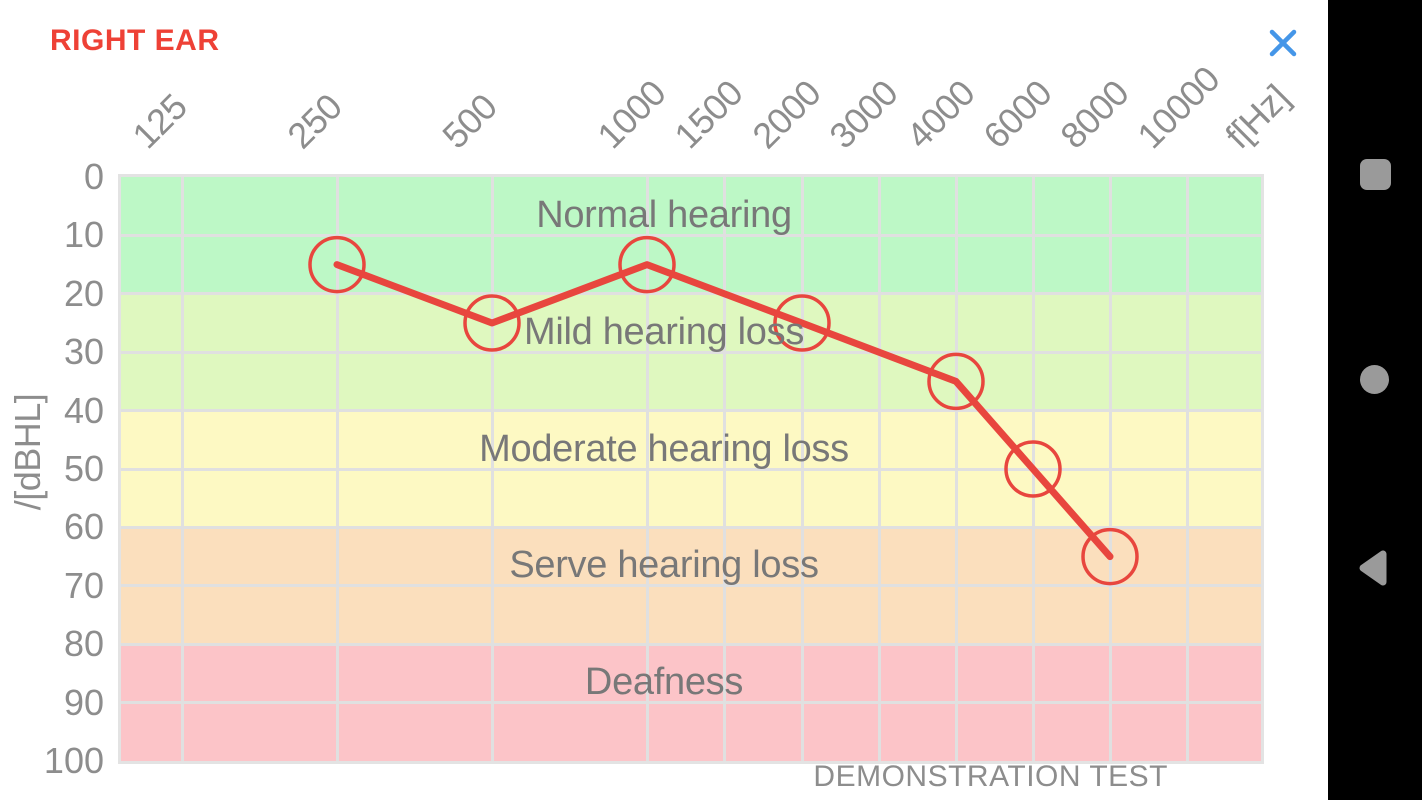  What do you see at coordinates (664, 215) in the screenshot?
I see `zone-label-normal-hearing: Normal hearing` at bounding box center [664, 215].